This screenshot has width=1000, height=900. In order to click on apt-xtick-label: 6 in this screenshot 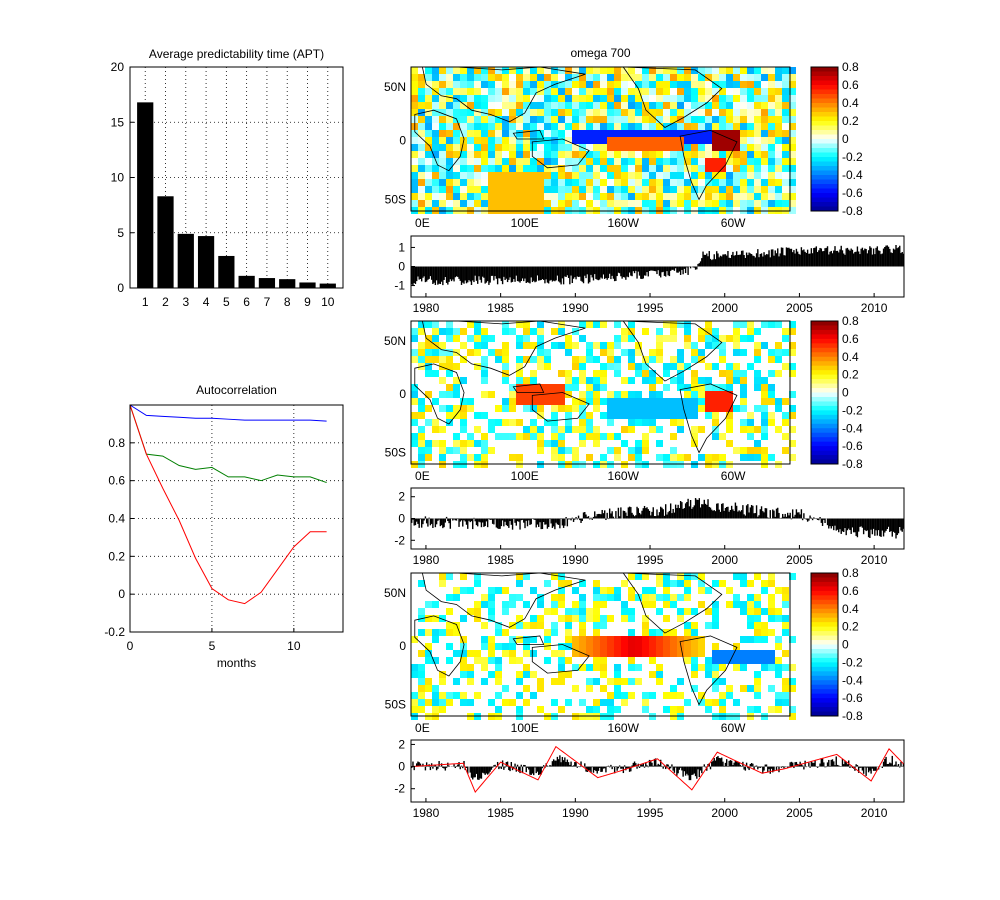, I will do `click(246, 302)`.